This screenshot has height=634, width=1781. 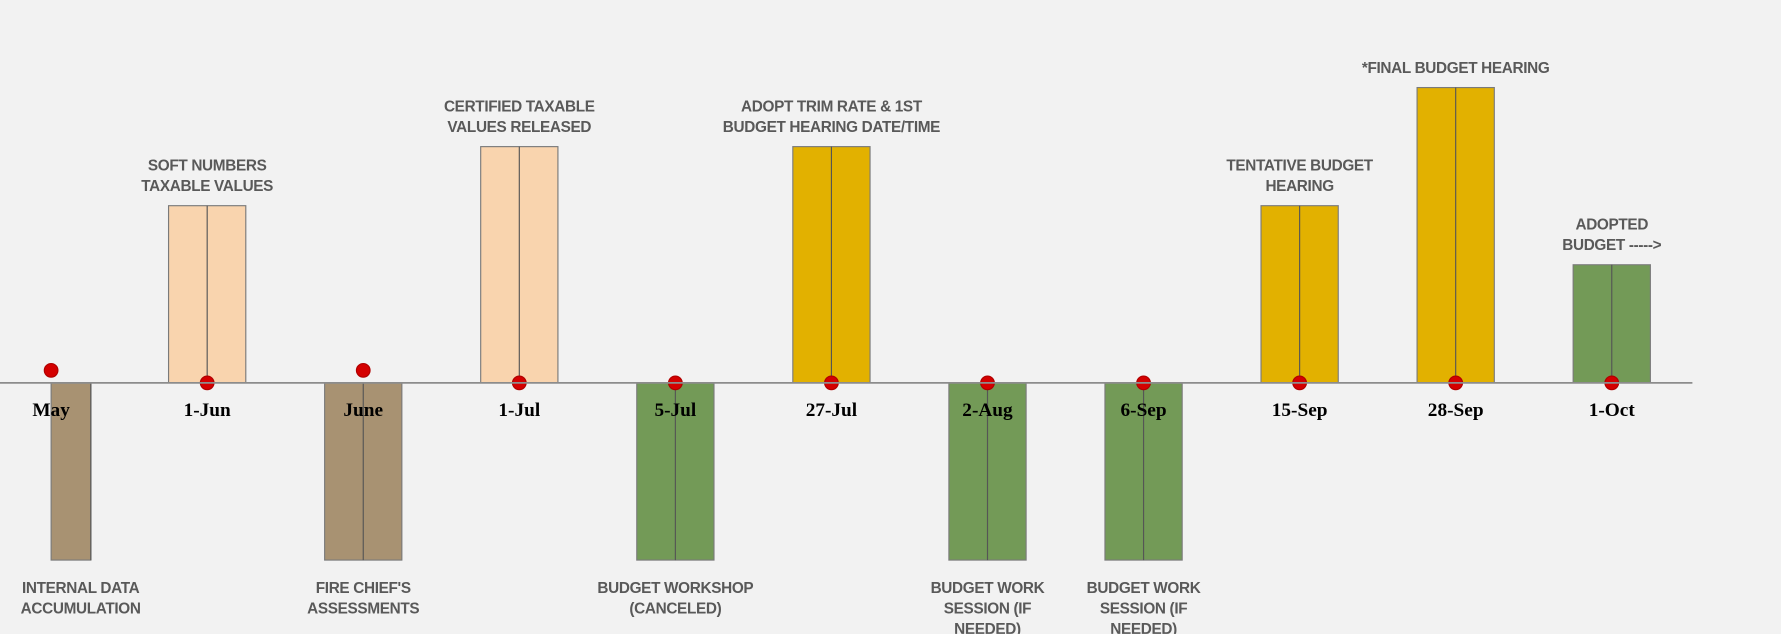 I want to click on annotation-wrap: SOFT NUMBERS TAXABLE VALUES, so click(x=207, y=98).